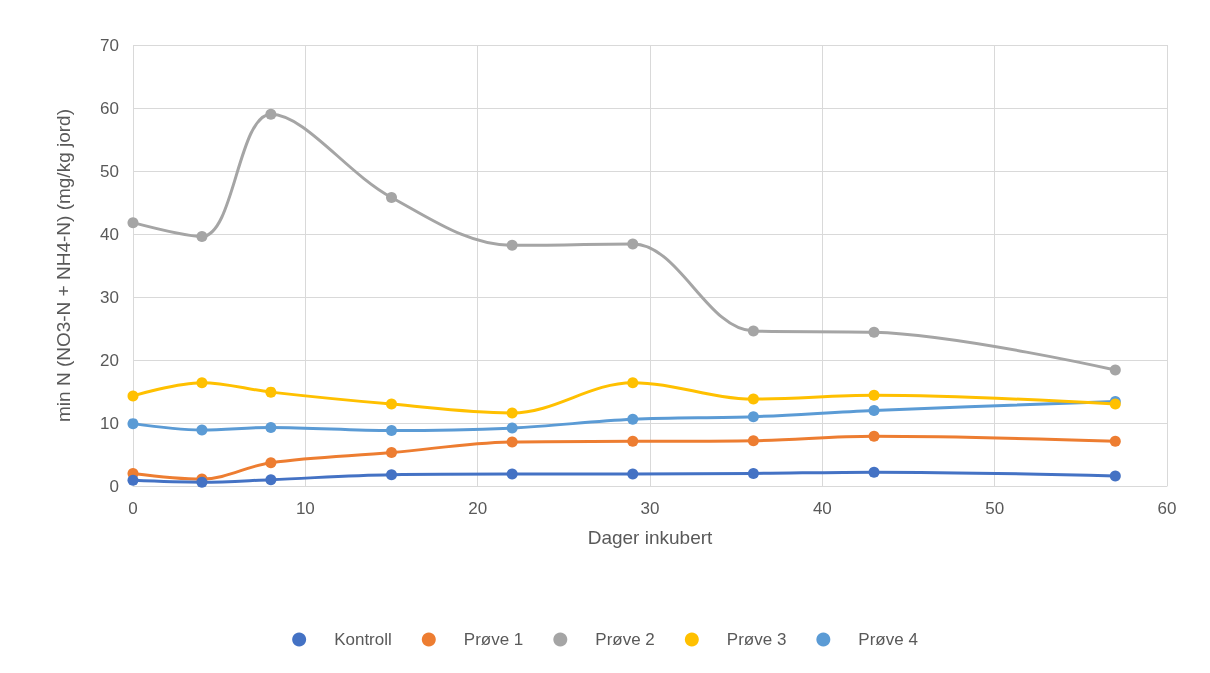  What do you see at coordinates (756, 639) in the screenshot?
I see `legend-label: Prøve 3` at bounding box center [756, 639].